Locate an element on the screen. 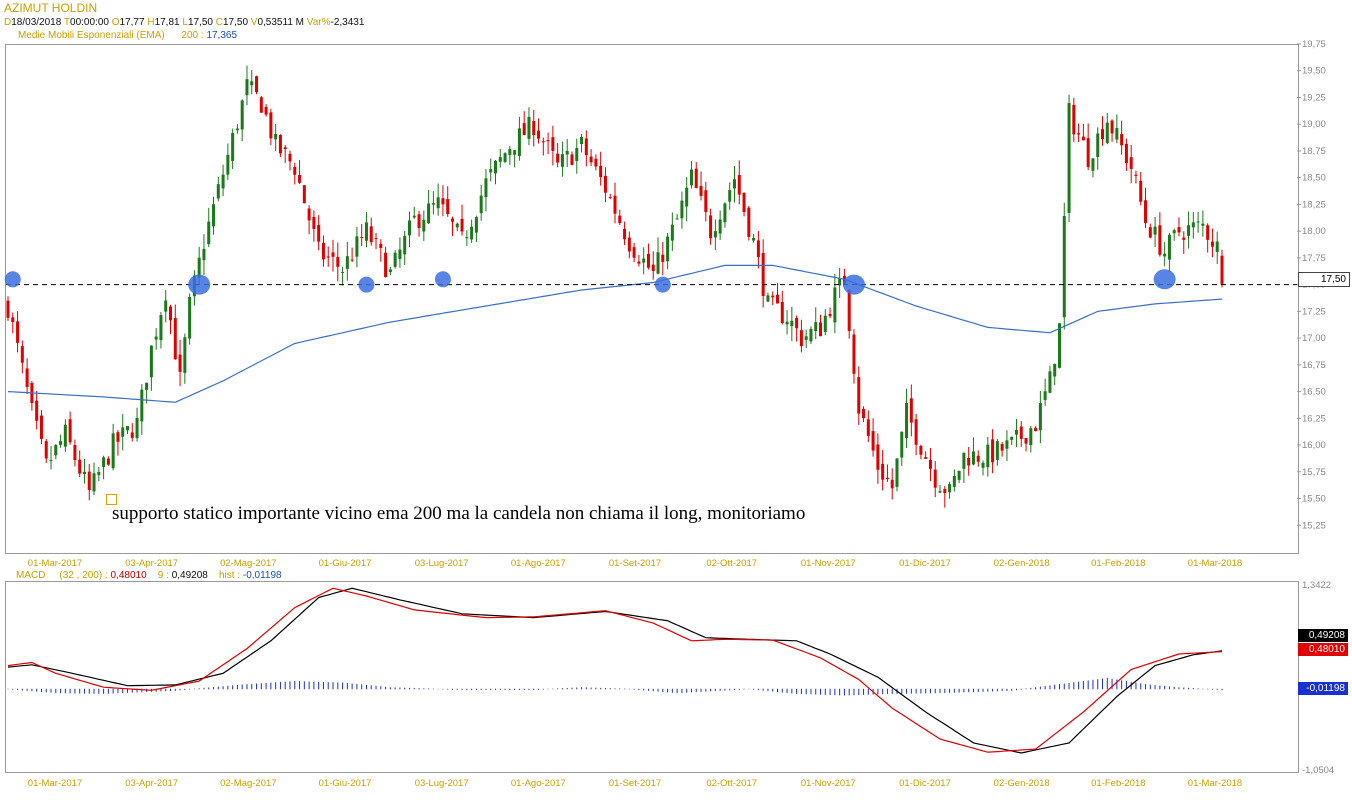  signal-value: 0,49208 is located at coordinates (189, 575).